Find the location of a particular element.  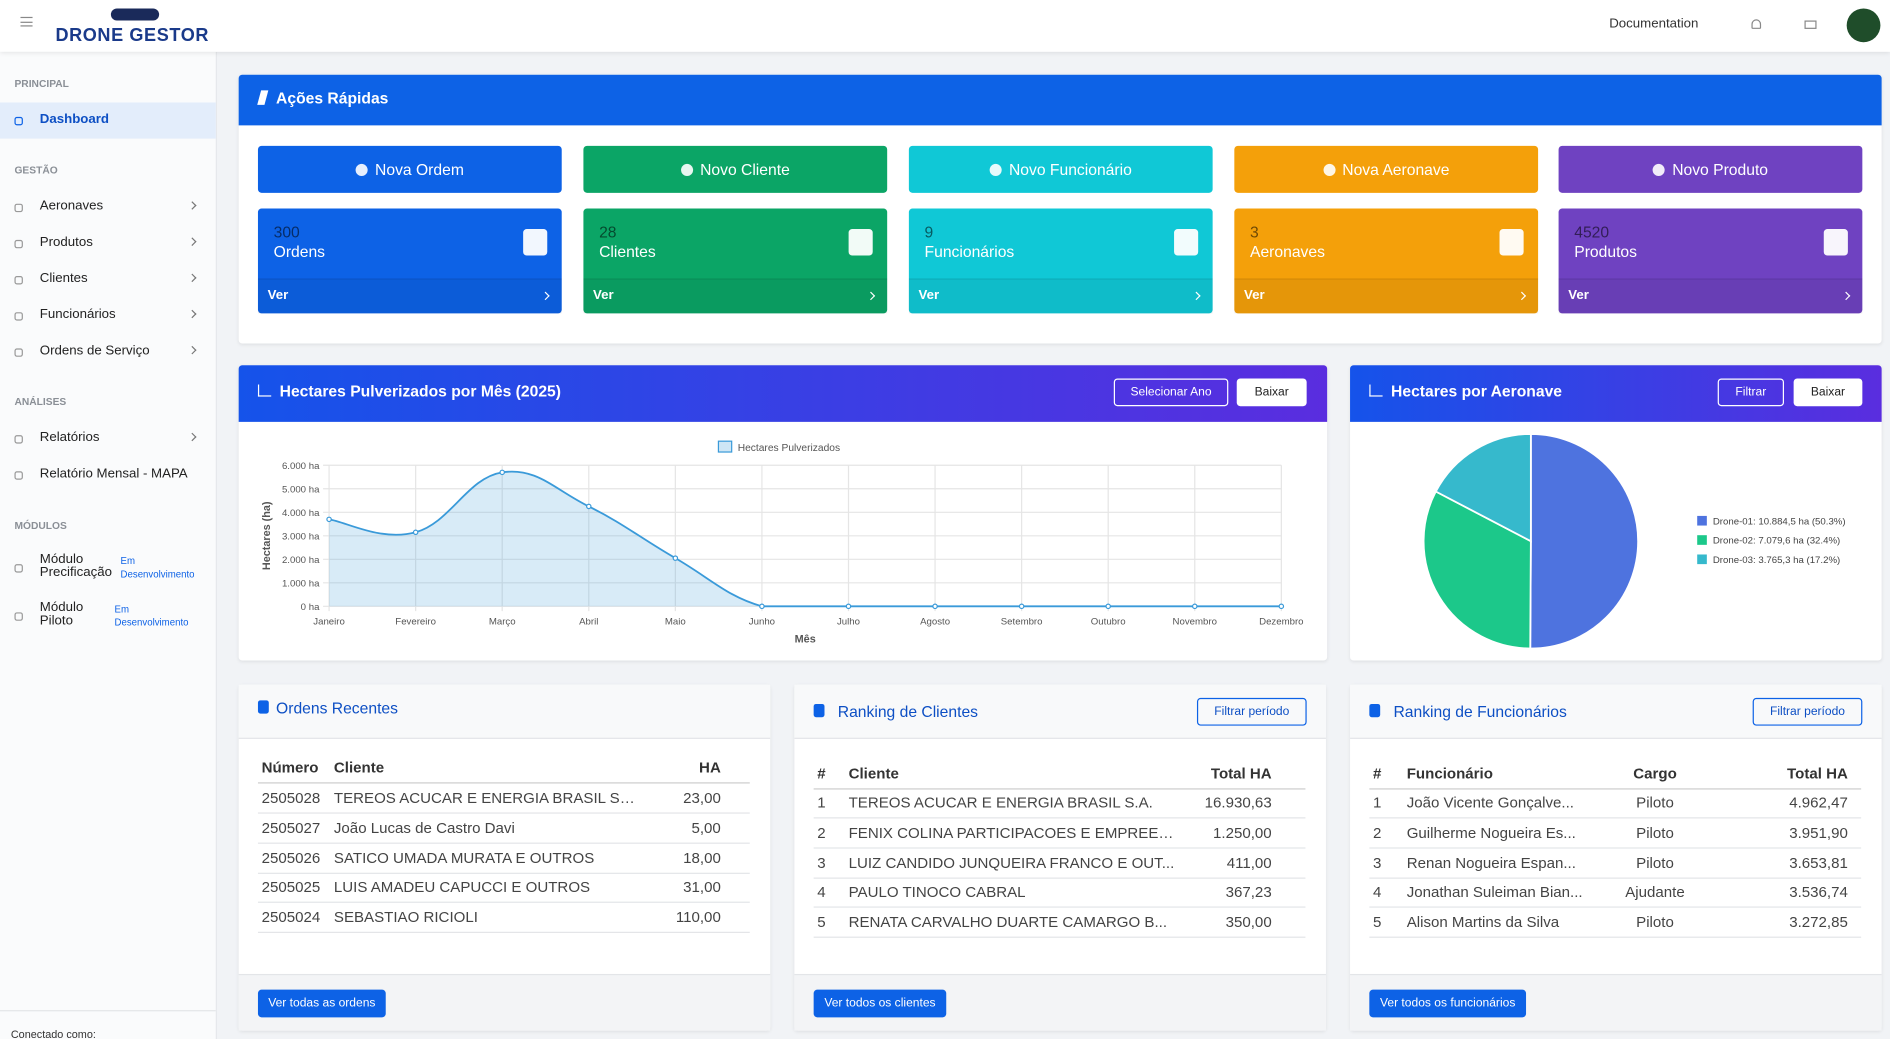

table-cell: 2505026 is located at coordinates (291, 858).